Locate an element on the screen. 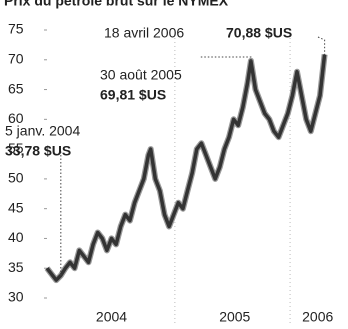  y-tick-label: 40 is located at coordinates (16, 237).